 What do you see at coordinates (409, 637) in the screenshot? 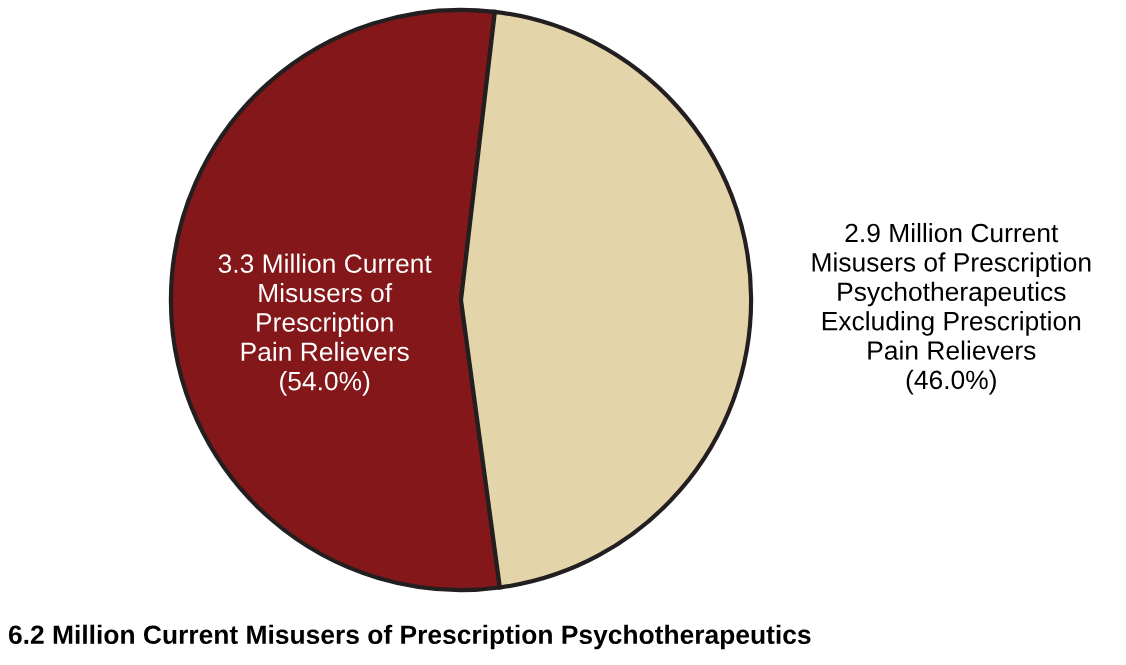
I see `text: 6.2 Million Current Misusers of Prescription Psychotherapeutics` at bounding box center [409, 637].